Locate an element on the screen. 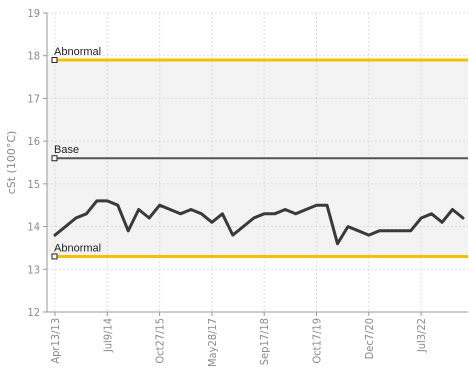  y-axis-title: cSt (100°C) is located at coordinates (11, 163).